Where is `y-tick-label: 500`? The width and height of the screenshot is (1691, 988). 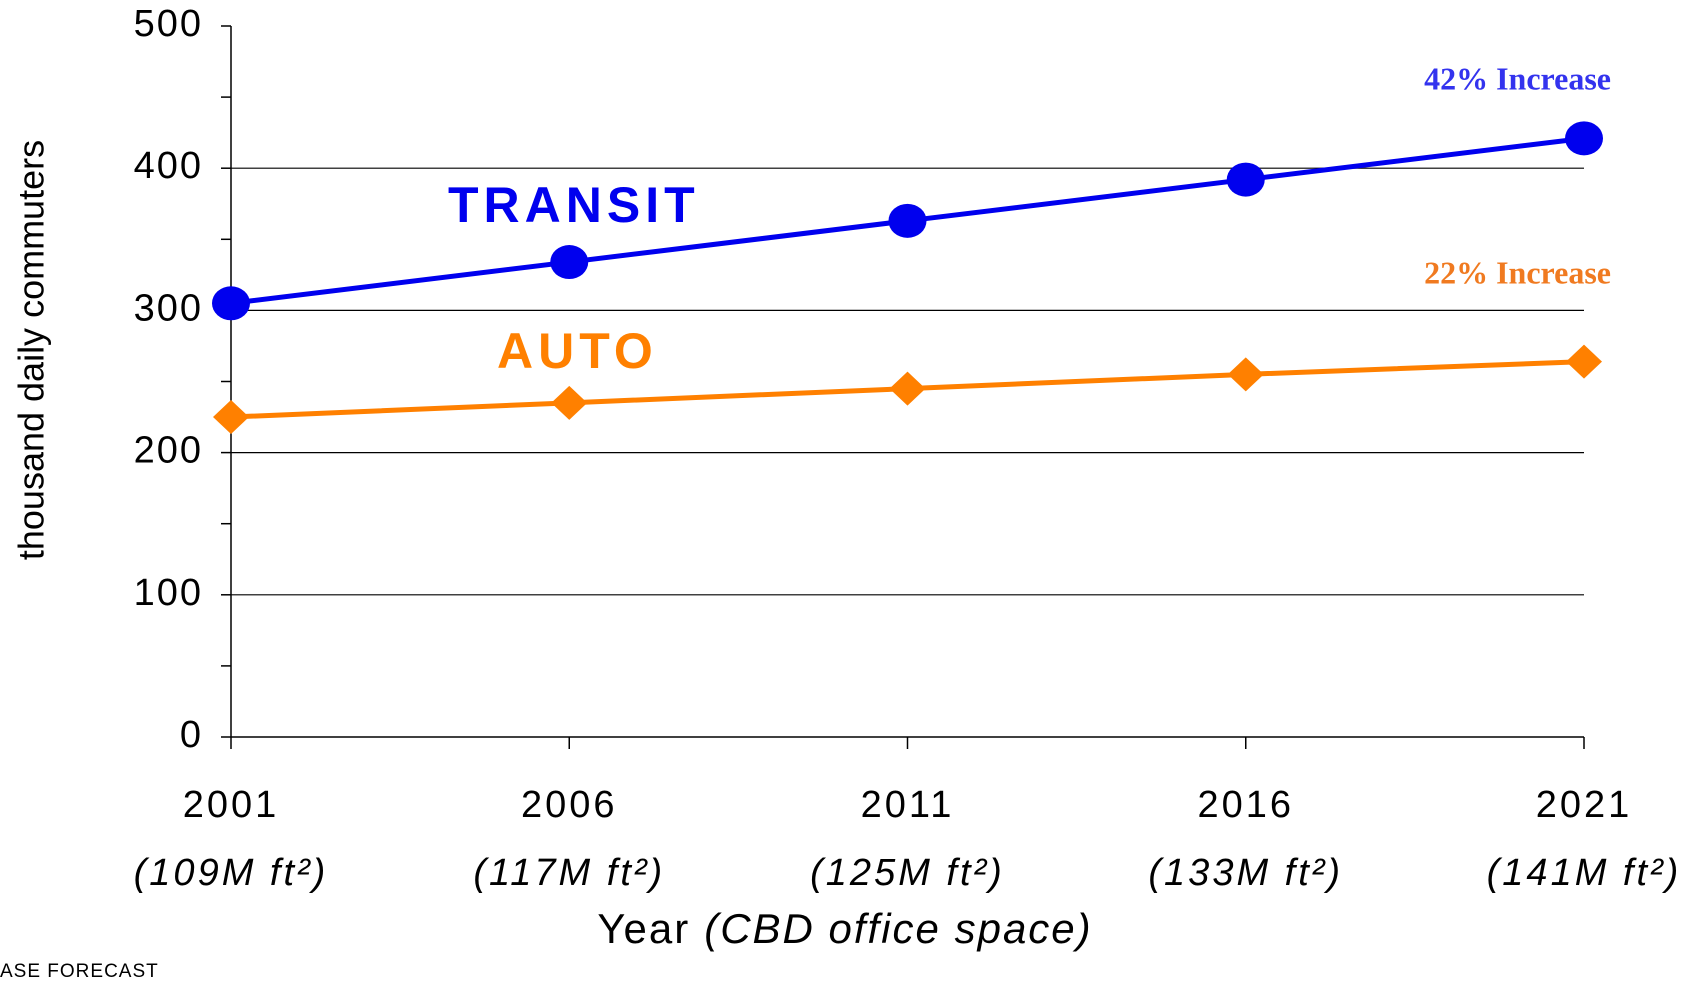 y-tick-label: 500 is located at coordinates (168, 24).